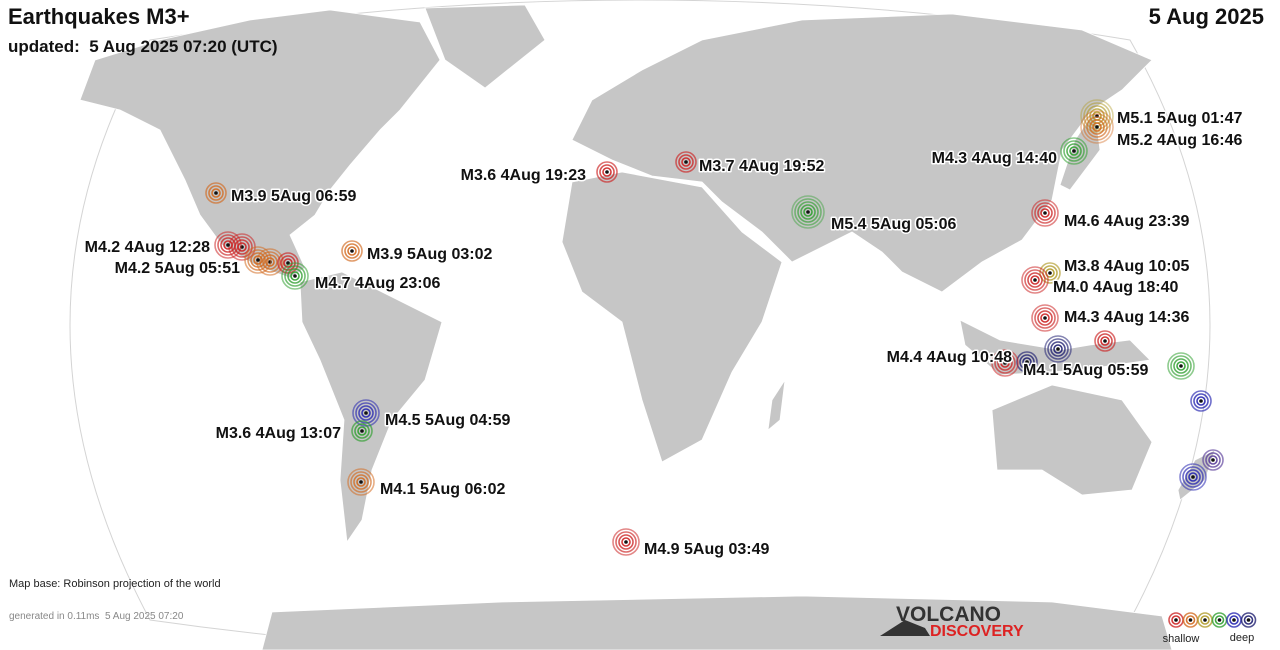 This screenshot has width=1280, height=650. What do you see at coordinates (1210, 628) in the screenshot?
I see `legend: shallow deep` at bounding box center [1210, 628].